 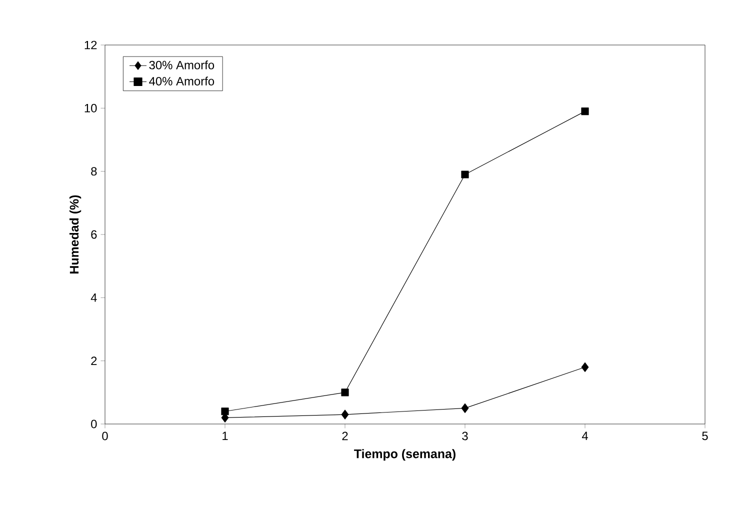 I want to click on x-axis-title: Tiempo (semana), so click(x=405, y=455).